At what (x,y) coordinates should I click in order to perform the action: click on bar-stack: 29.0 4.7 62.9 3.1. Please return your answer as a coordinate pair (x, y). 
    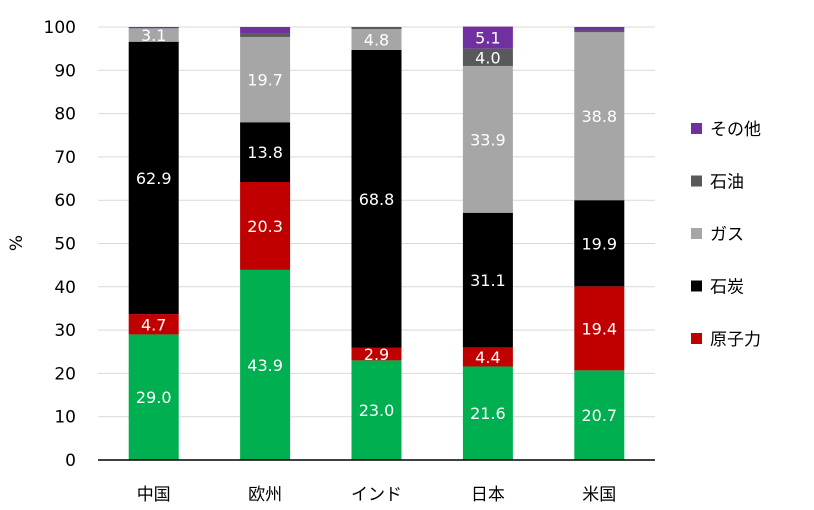
    Looking at the image, I should click on (153, 243).